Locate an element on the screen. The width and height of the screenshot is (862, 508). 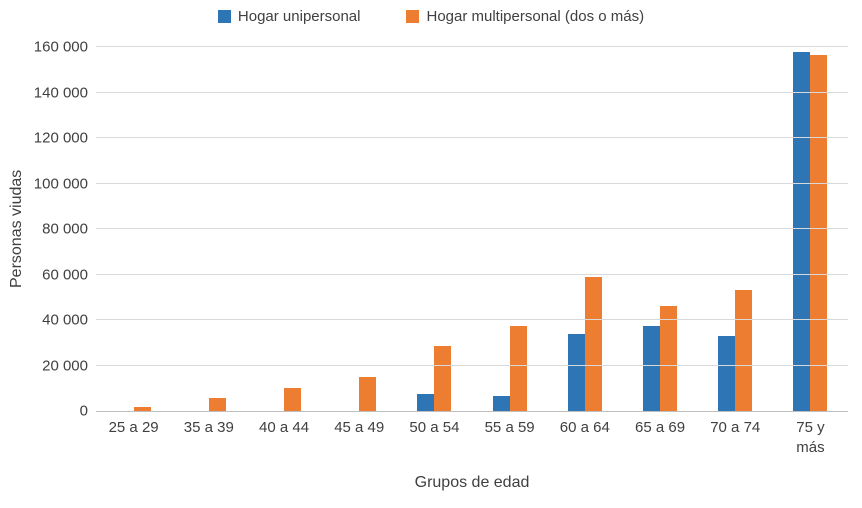
legend-label: Hogar multipersonal (dos o más) is located at coordinates (535, 16).